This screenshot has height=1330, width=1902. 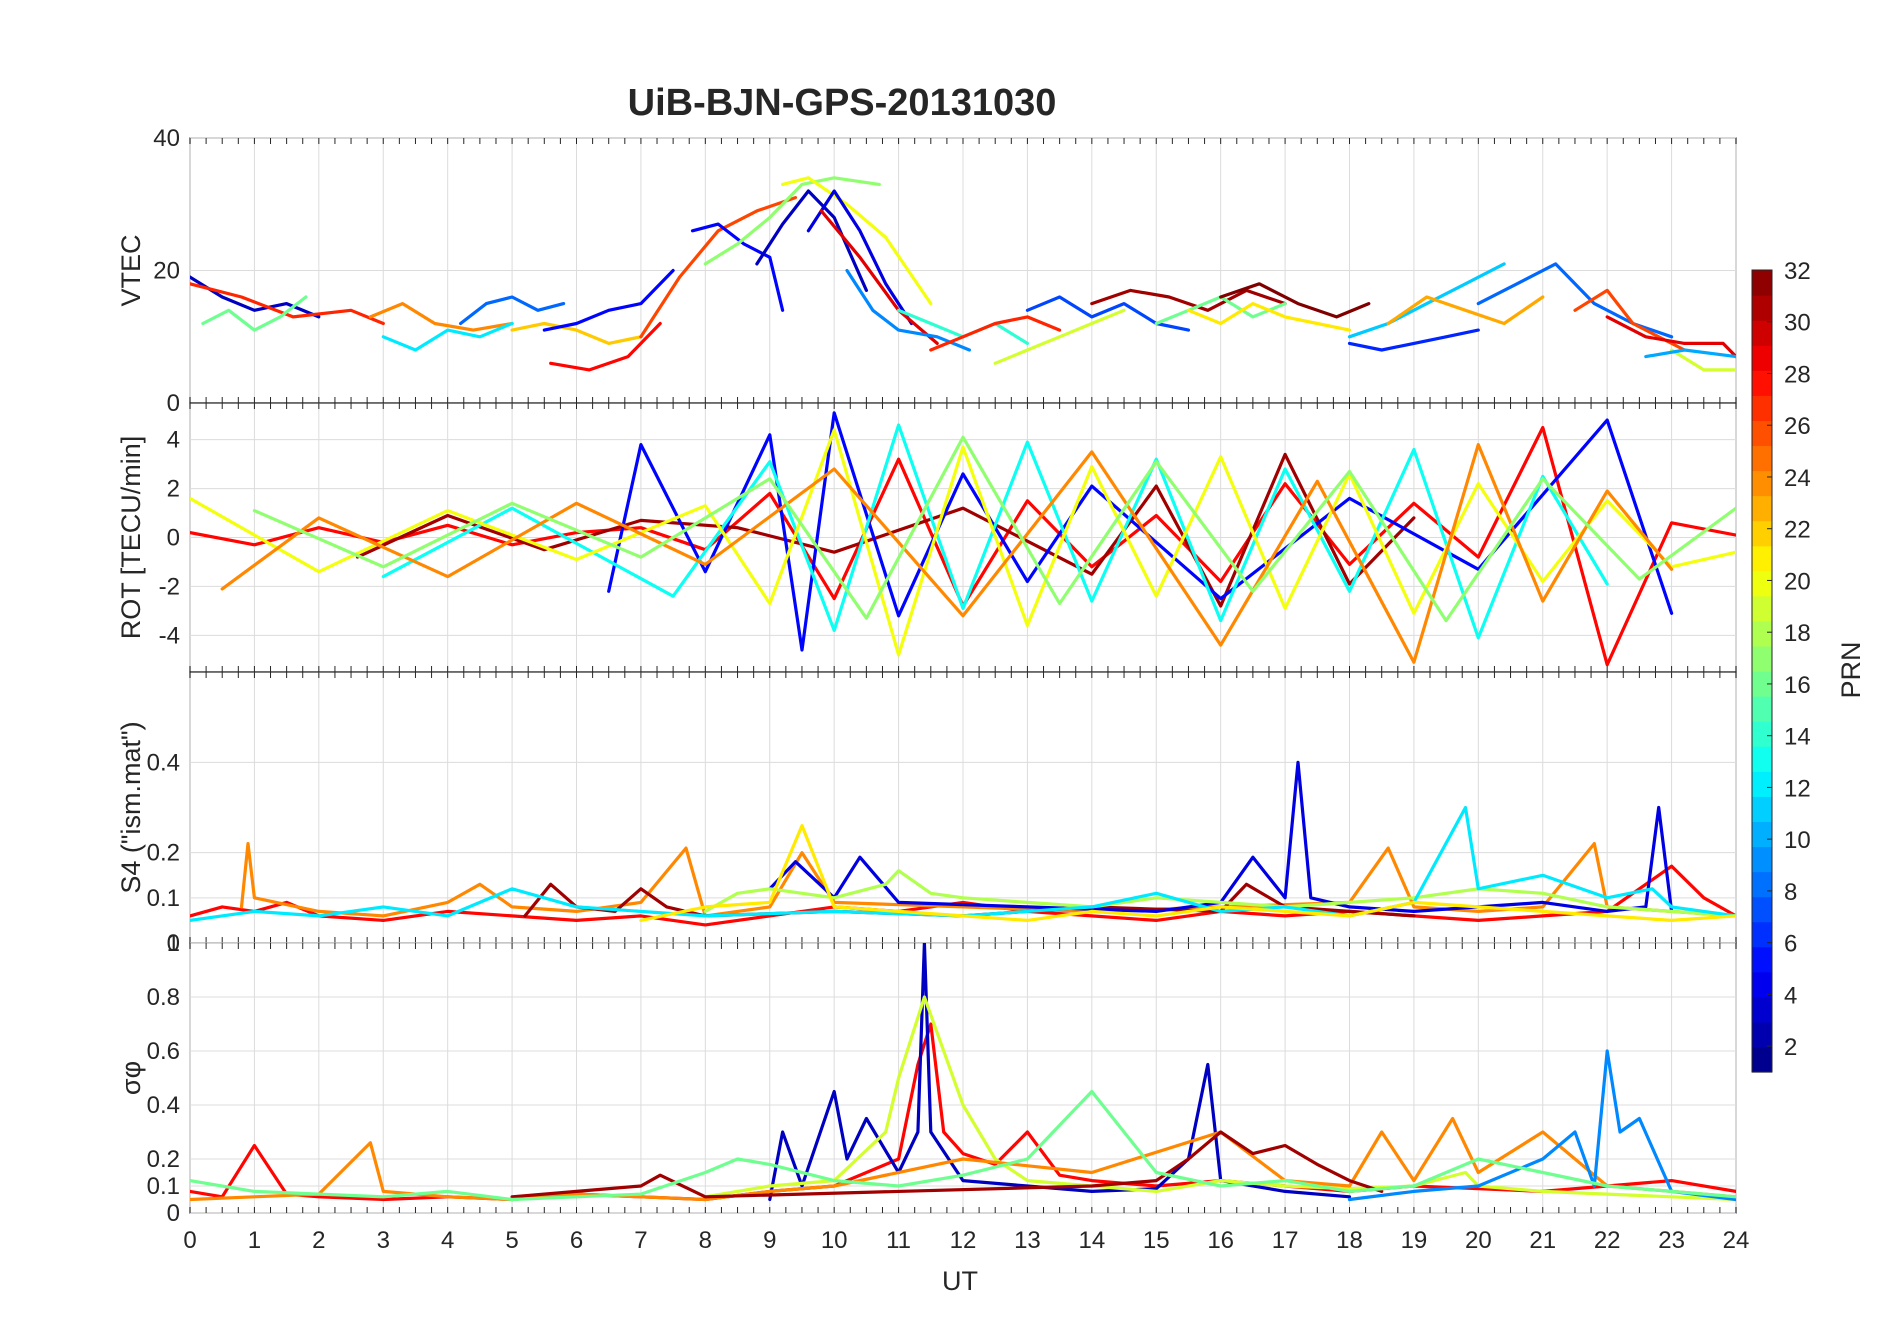 What do you see at coordinates (1220, 1240) in the screenshot?
I see `x-tick-label: 16` at bounding box center [1220, 1240].